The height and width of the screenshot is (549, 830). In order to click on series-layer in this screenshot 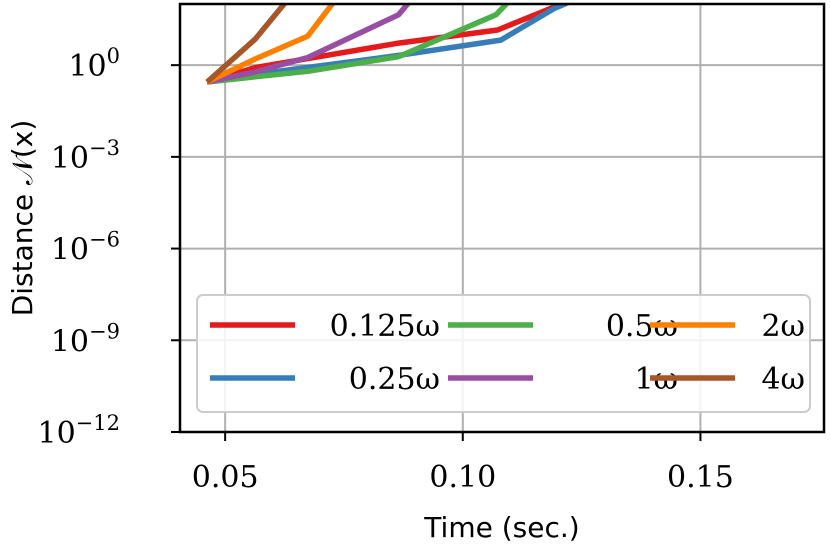, I will do `click(388, 44)`.